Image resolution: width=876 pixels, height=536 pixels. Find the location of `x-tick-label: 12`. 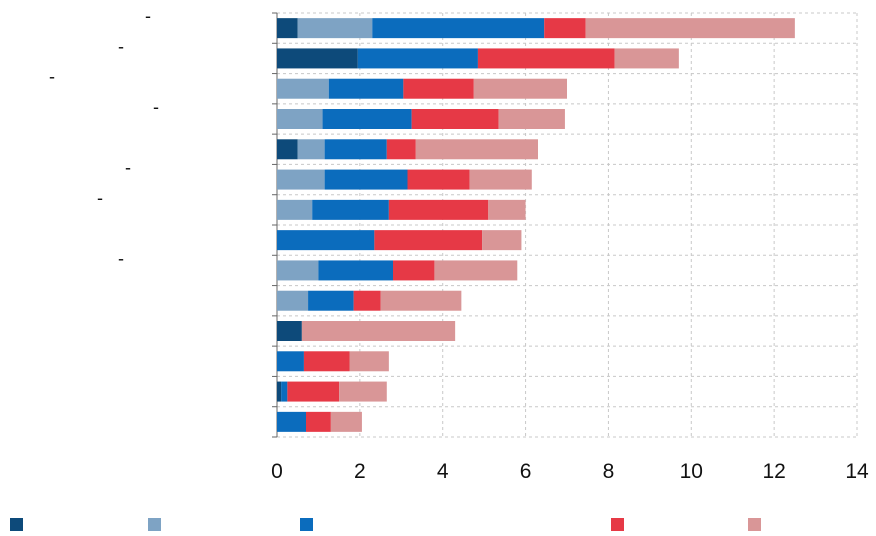

x-tick-label: 12 is located at coordinates (773, 471).